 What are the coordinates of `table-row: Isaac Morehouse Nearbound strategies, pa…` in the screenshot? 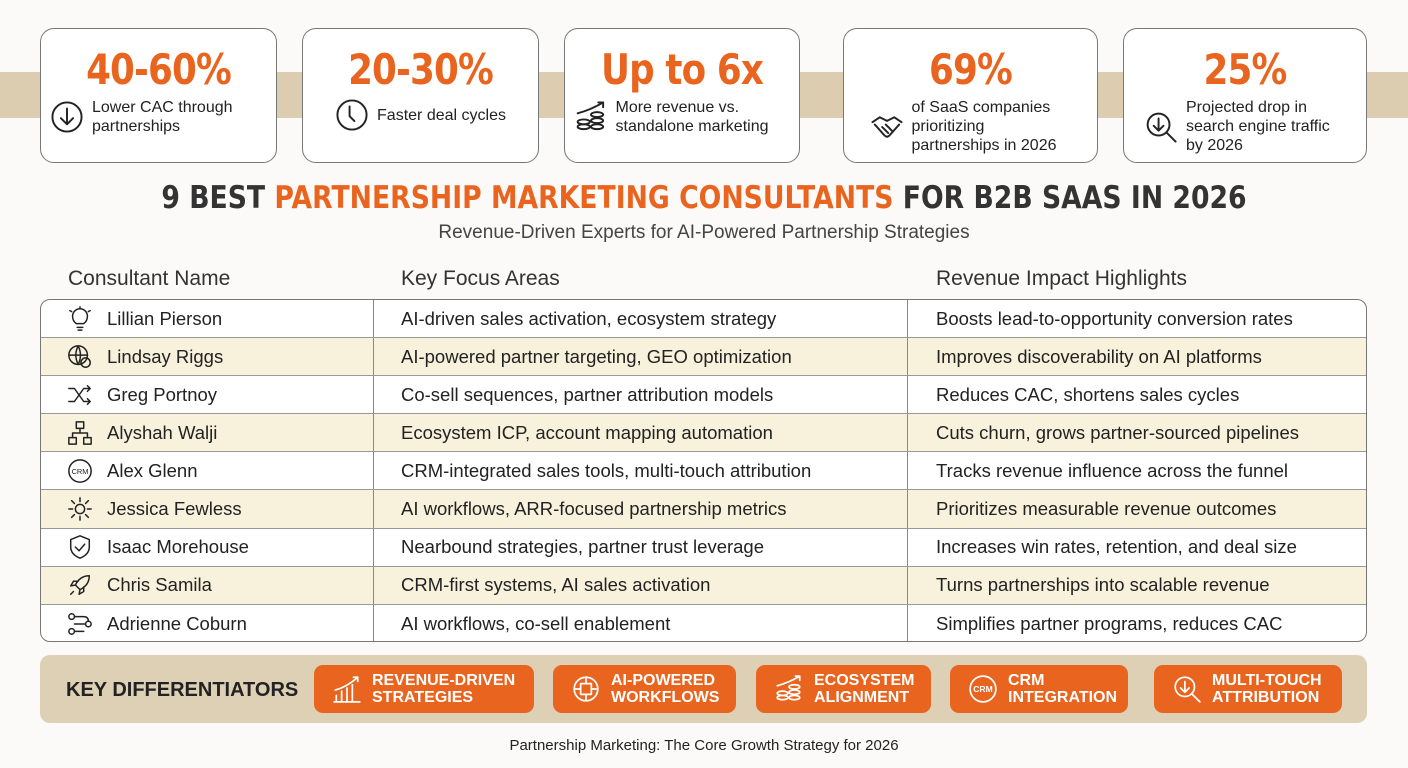 It's located at (703, 547).